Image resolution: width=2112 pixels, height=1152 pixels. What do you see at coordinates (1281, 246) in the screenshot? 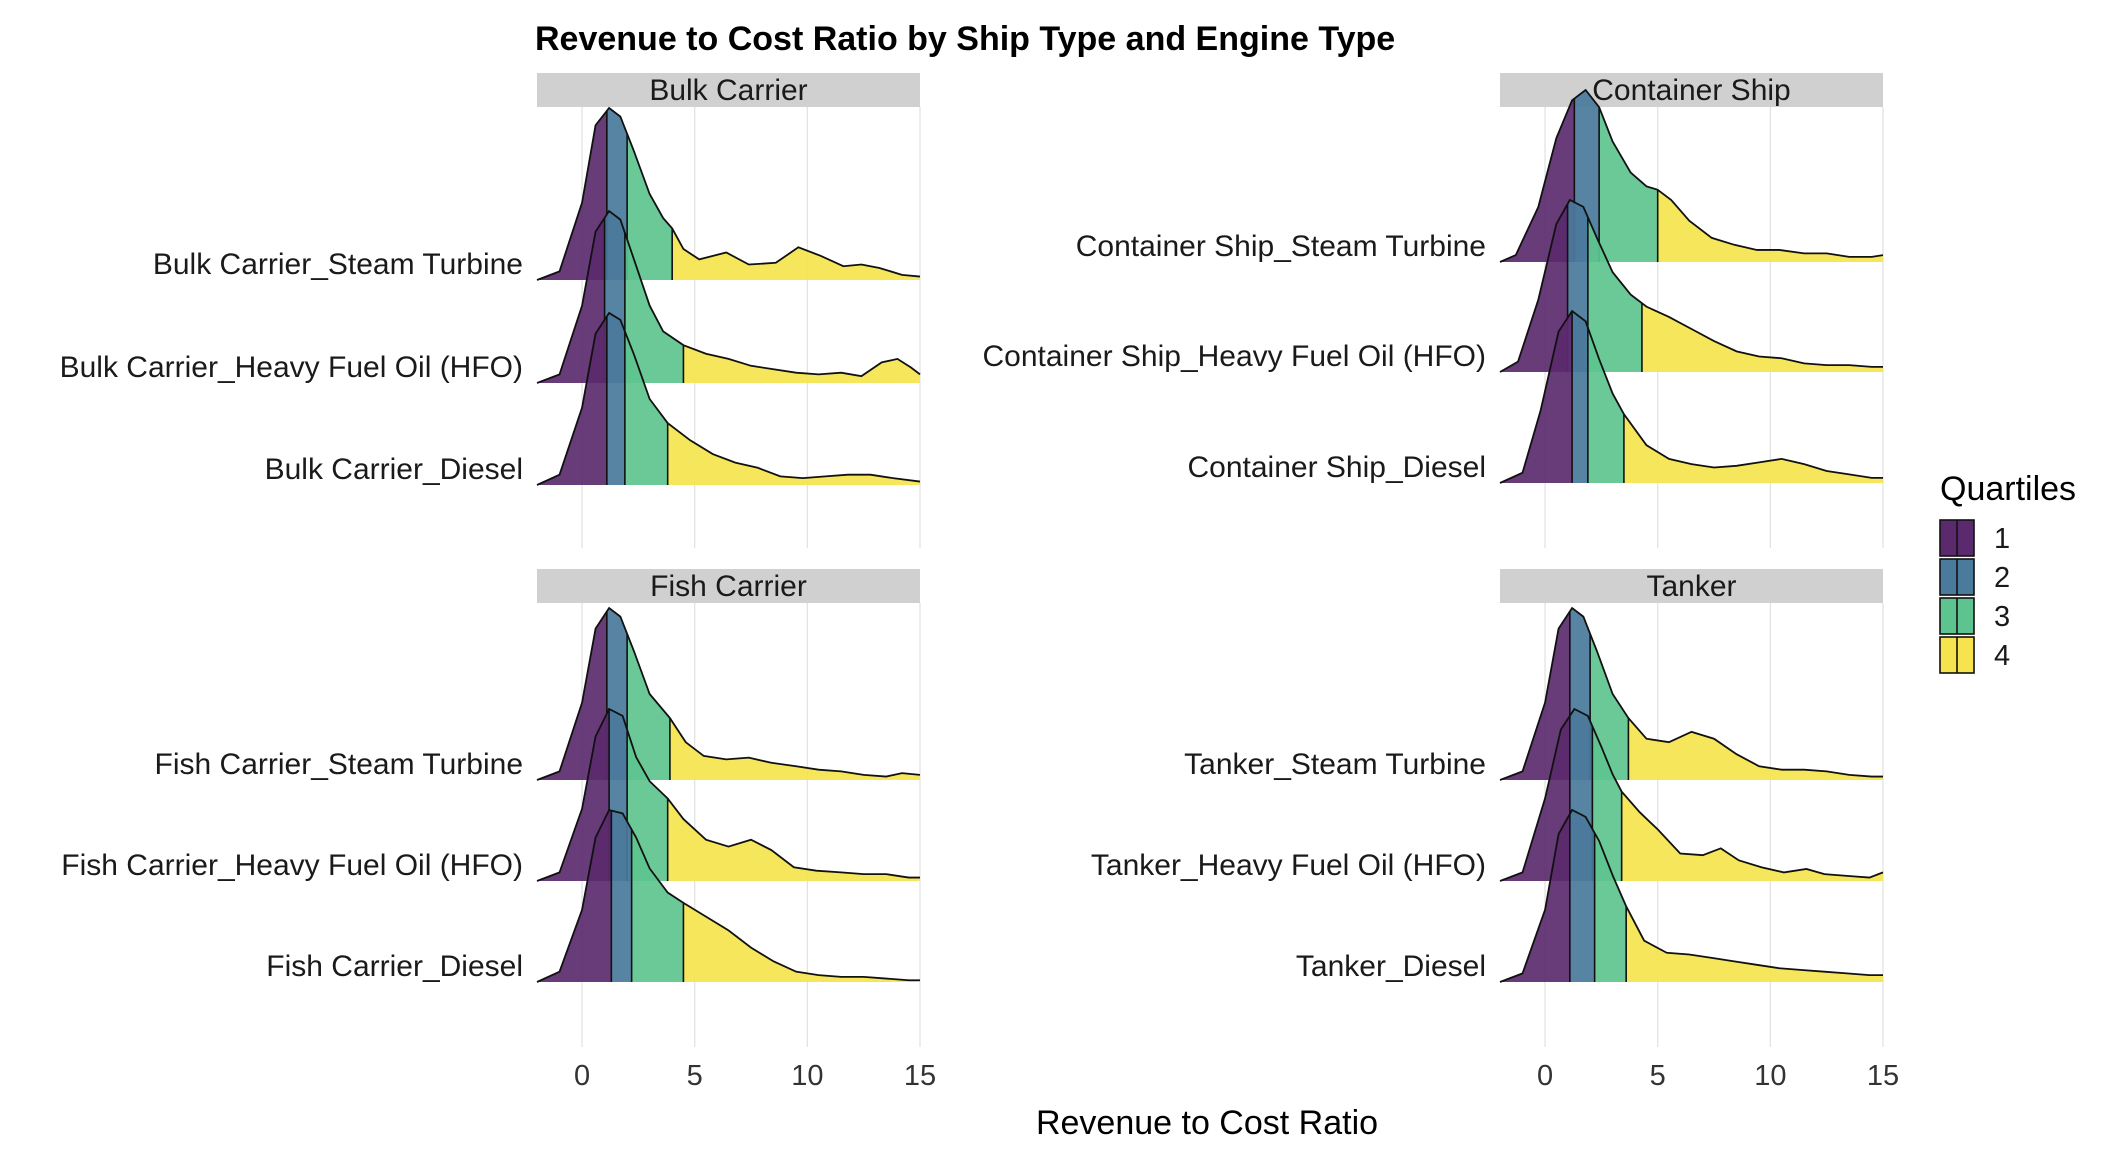
I see `row-label: Container Ship_Steam Turbine` at bounding box center [1281, 246].